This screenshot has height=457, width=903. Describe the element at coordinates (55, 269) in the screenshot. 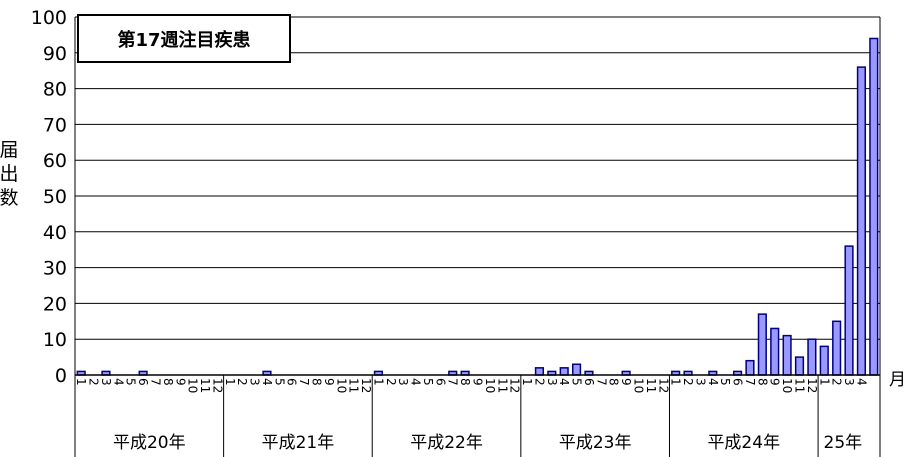

I see `y-tick-label: 30` at that location.